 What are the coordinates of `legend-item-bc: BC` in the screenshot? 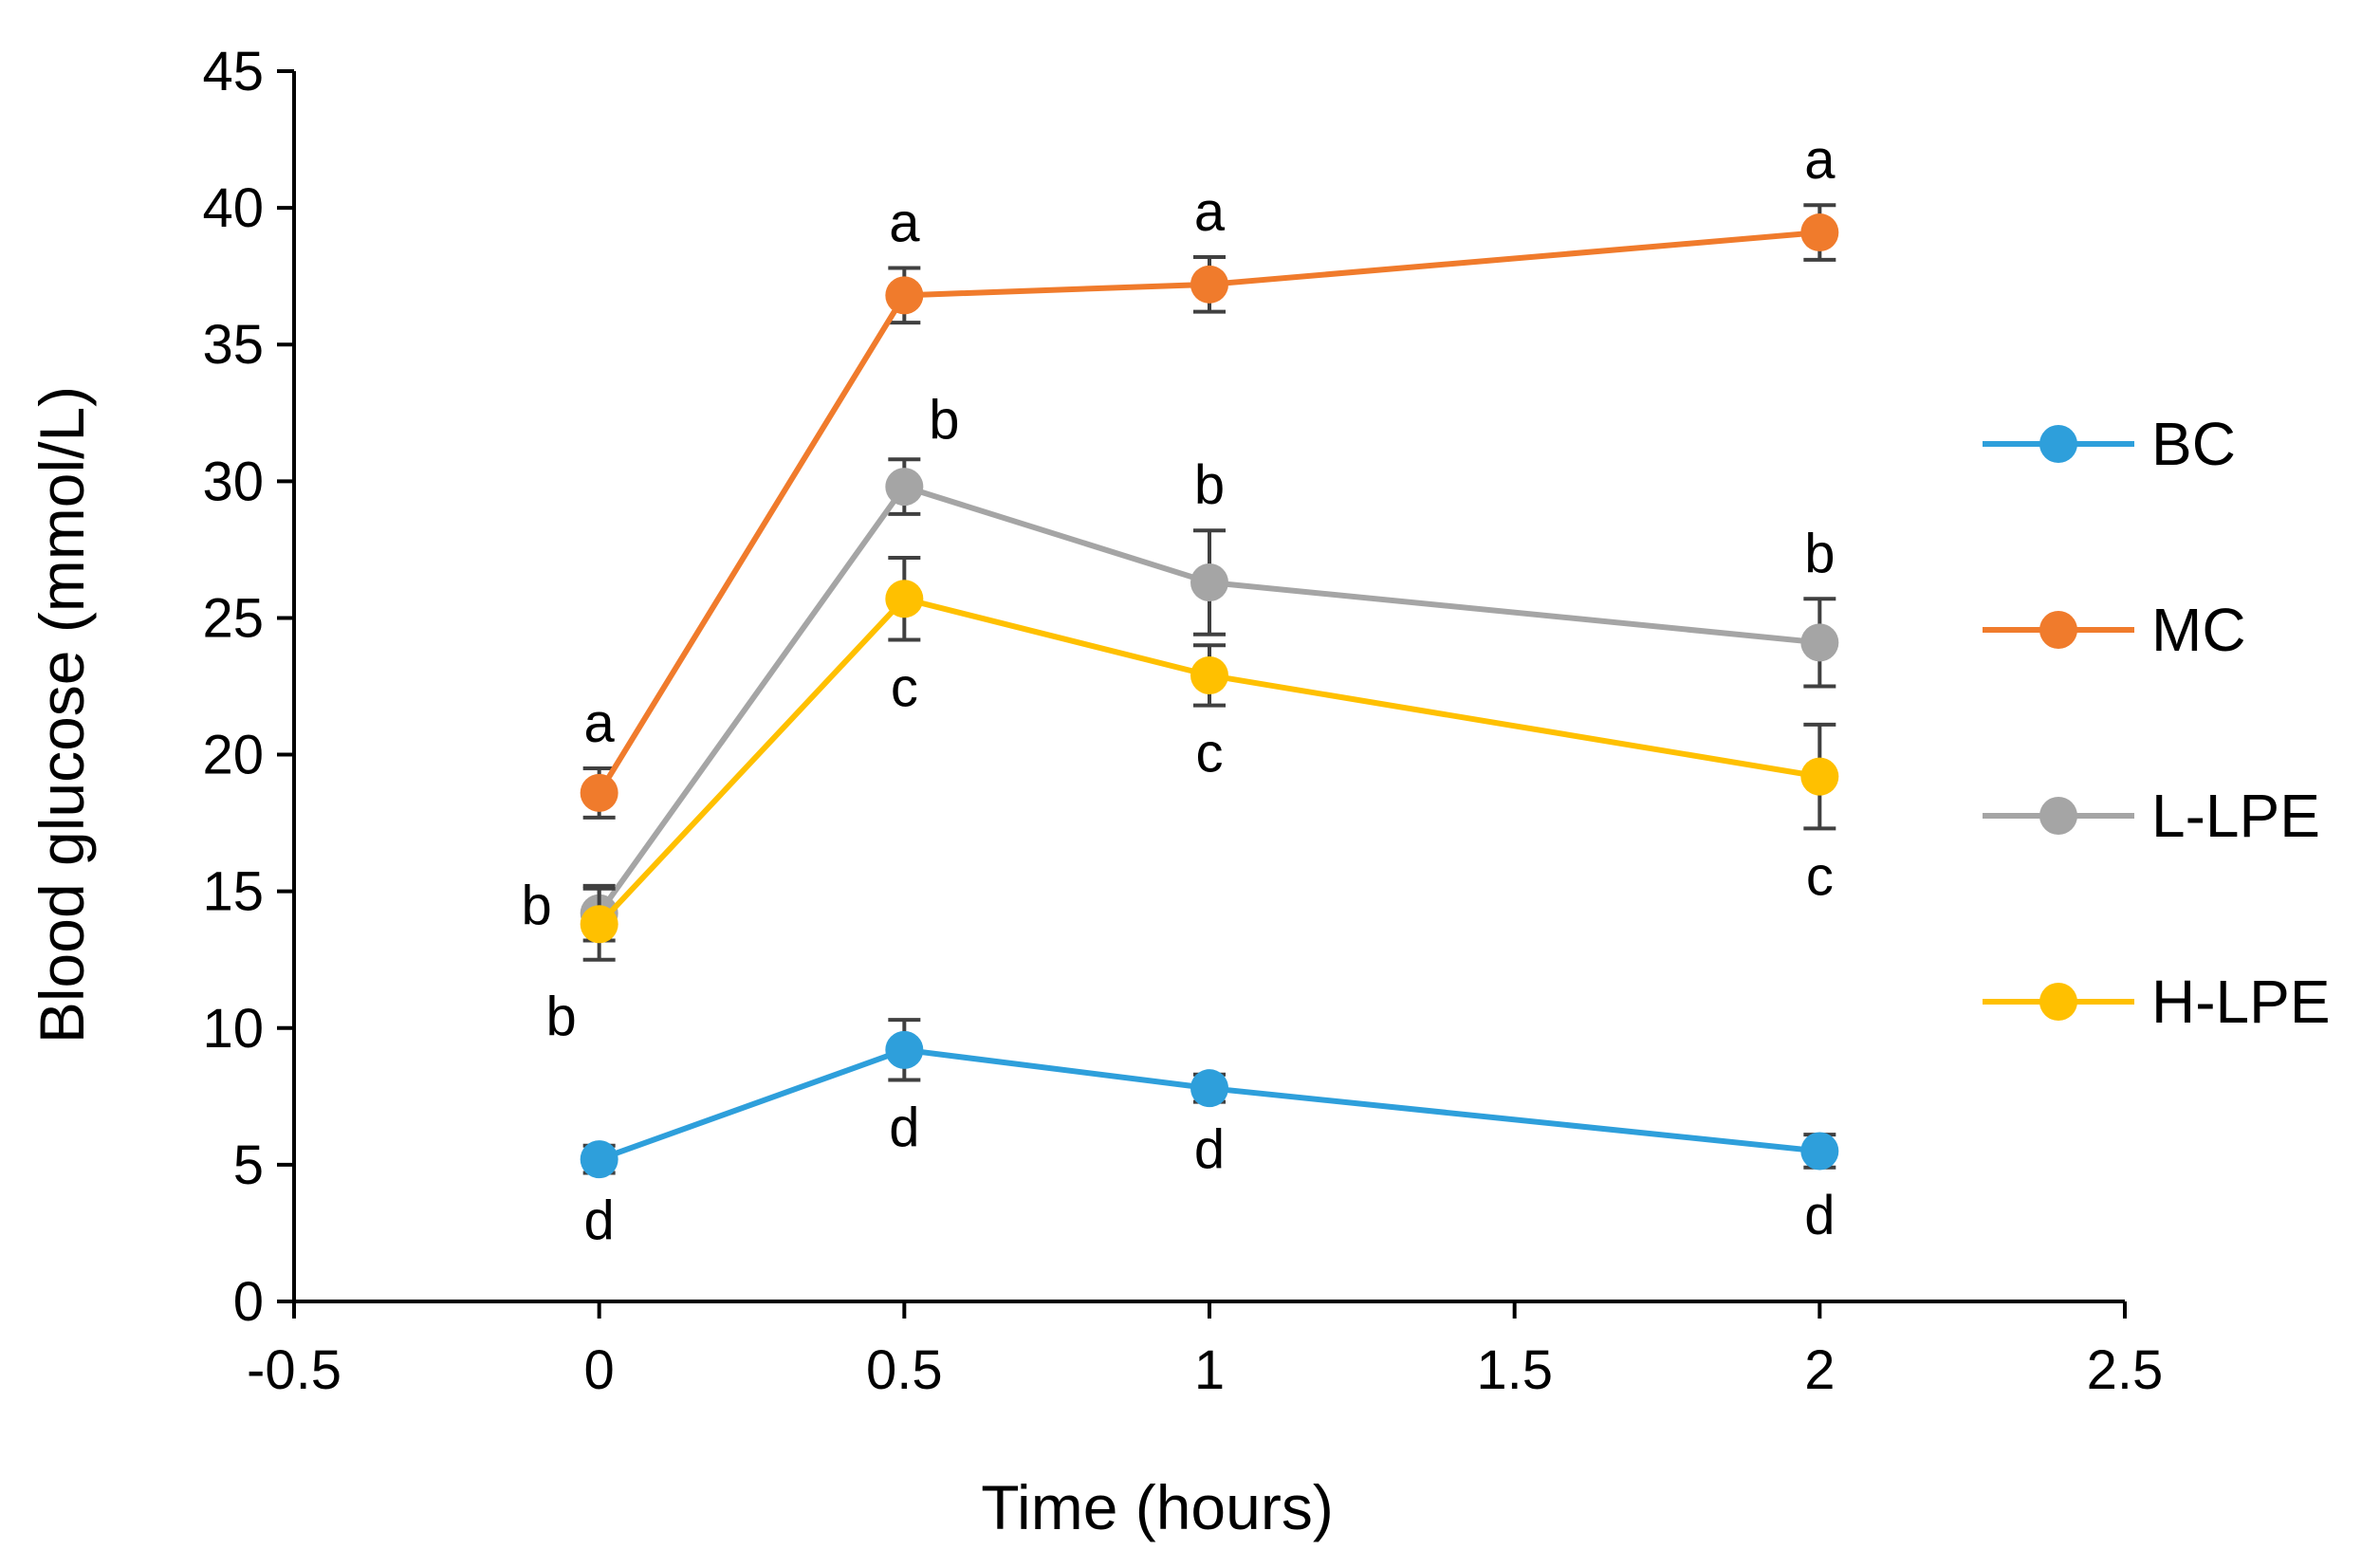 It's located at (2109, 444).